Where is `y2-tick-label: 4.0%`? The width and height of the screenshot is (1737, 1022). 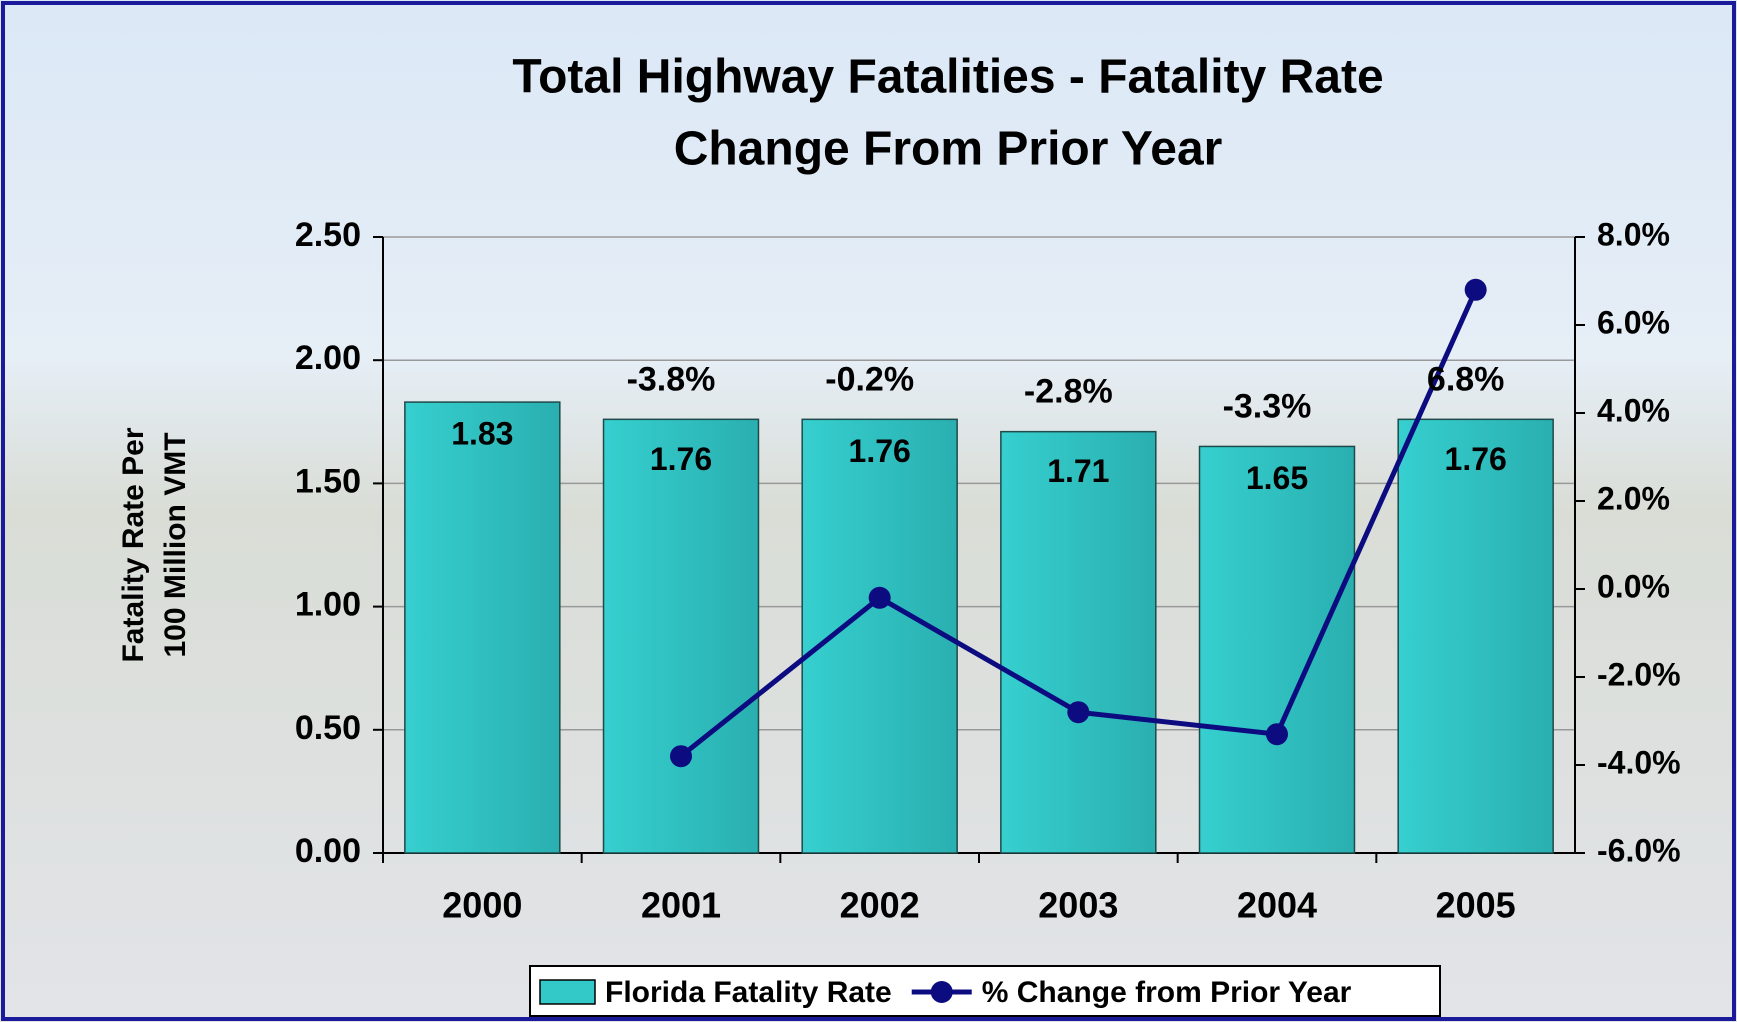 y2-tick-label: 4.0% is located at coordinates (1633, 410).